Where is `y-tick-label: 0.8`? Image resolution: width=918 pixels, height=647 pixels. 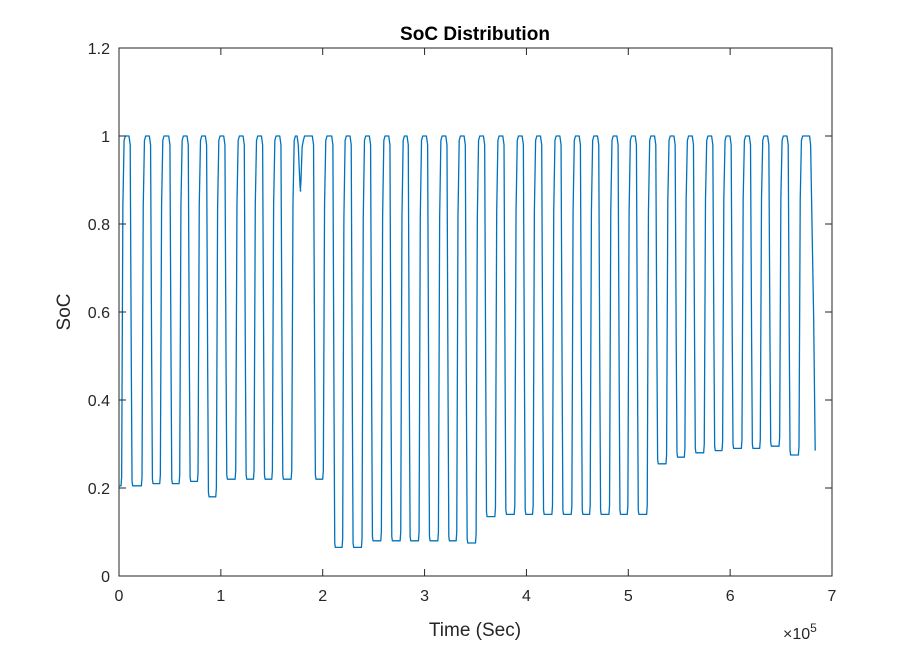
y-tick-label: 0.8 is located at coordinates (99, 225).